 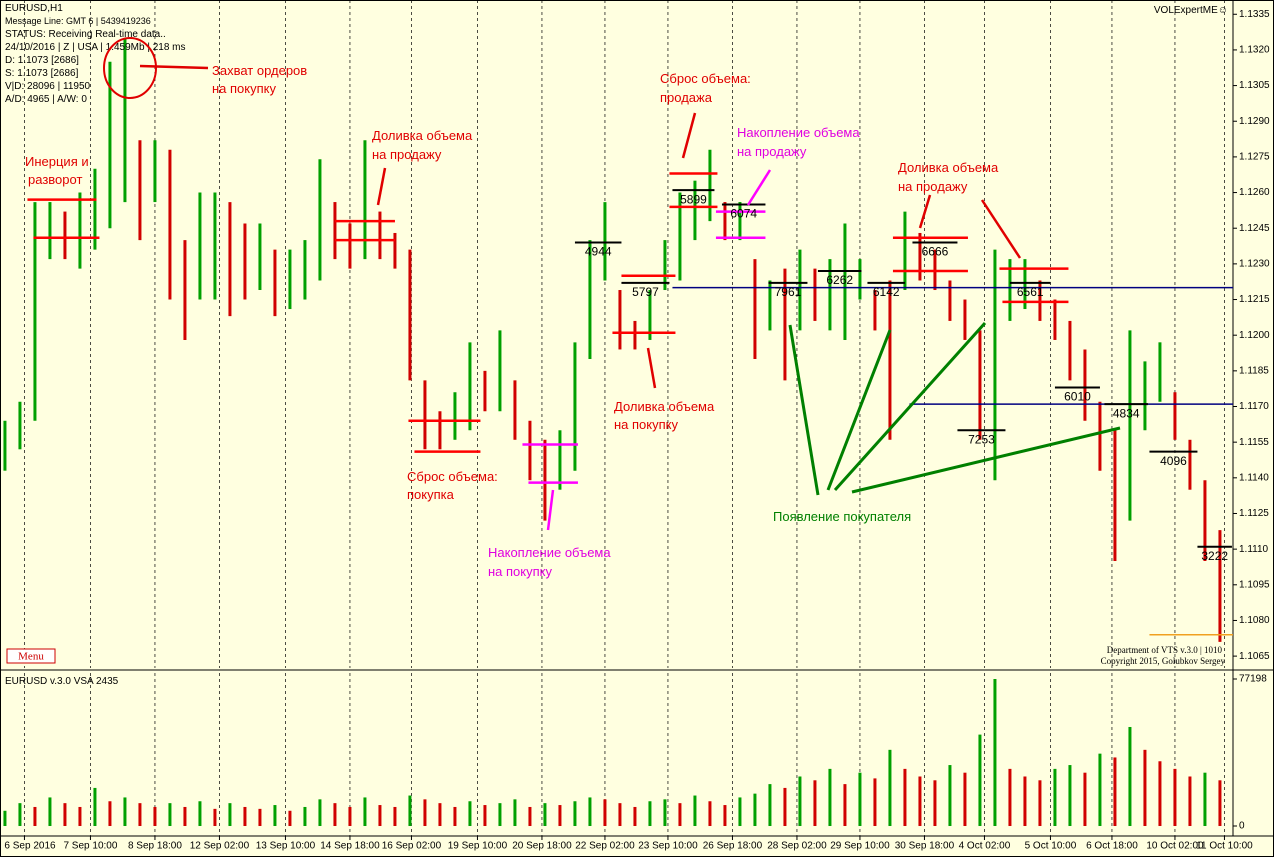 I want to click on volume-level-label: 4096, so click(x=1173, y=461).